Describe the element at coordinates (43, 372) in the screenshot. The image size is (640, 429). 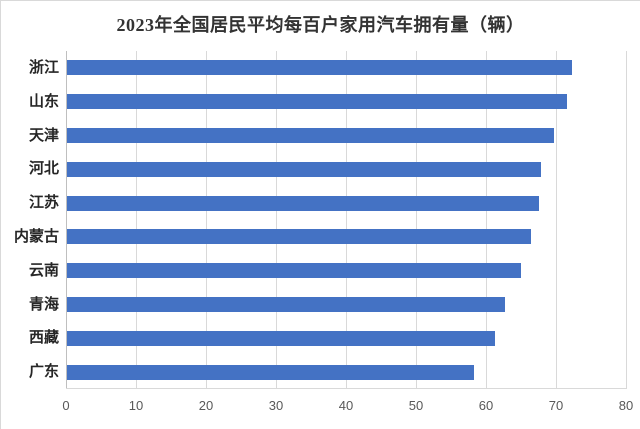
I see `category-label: 广东` at that location.